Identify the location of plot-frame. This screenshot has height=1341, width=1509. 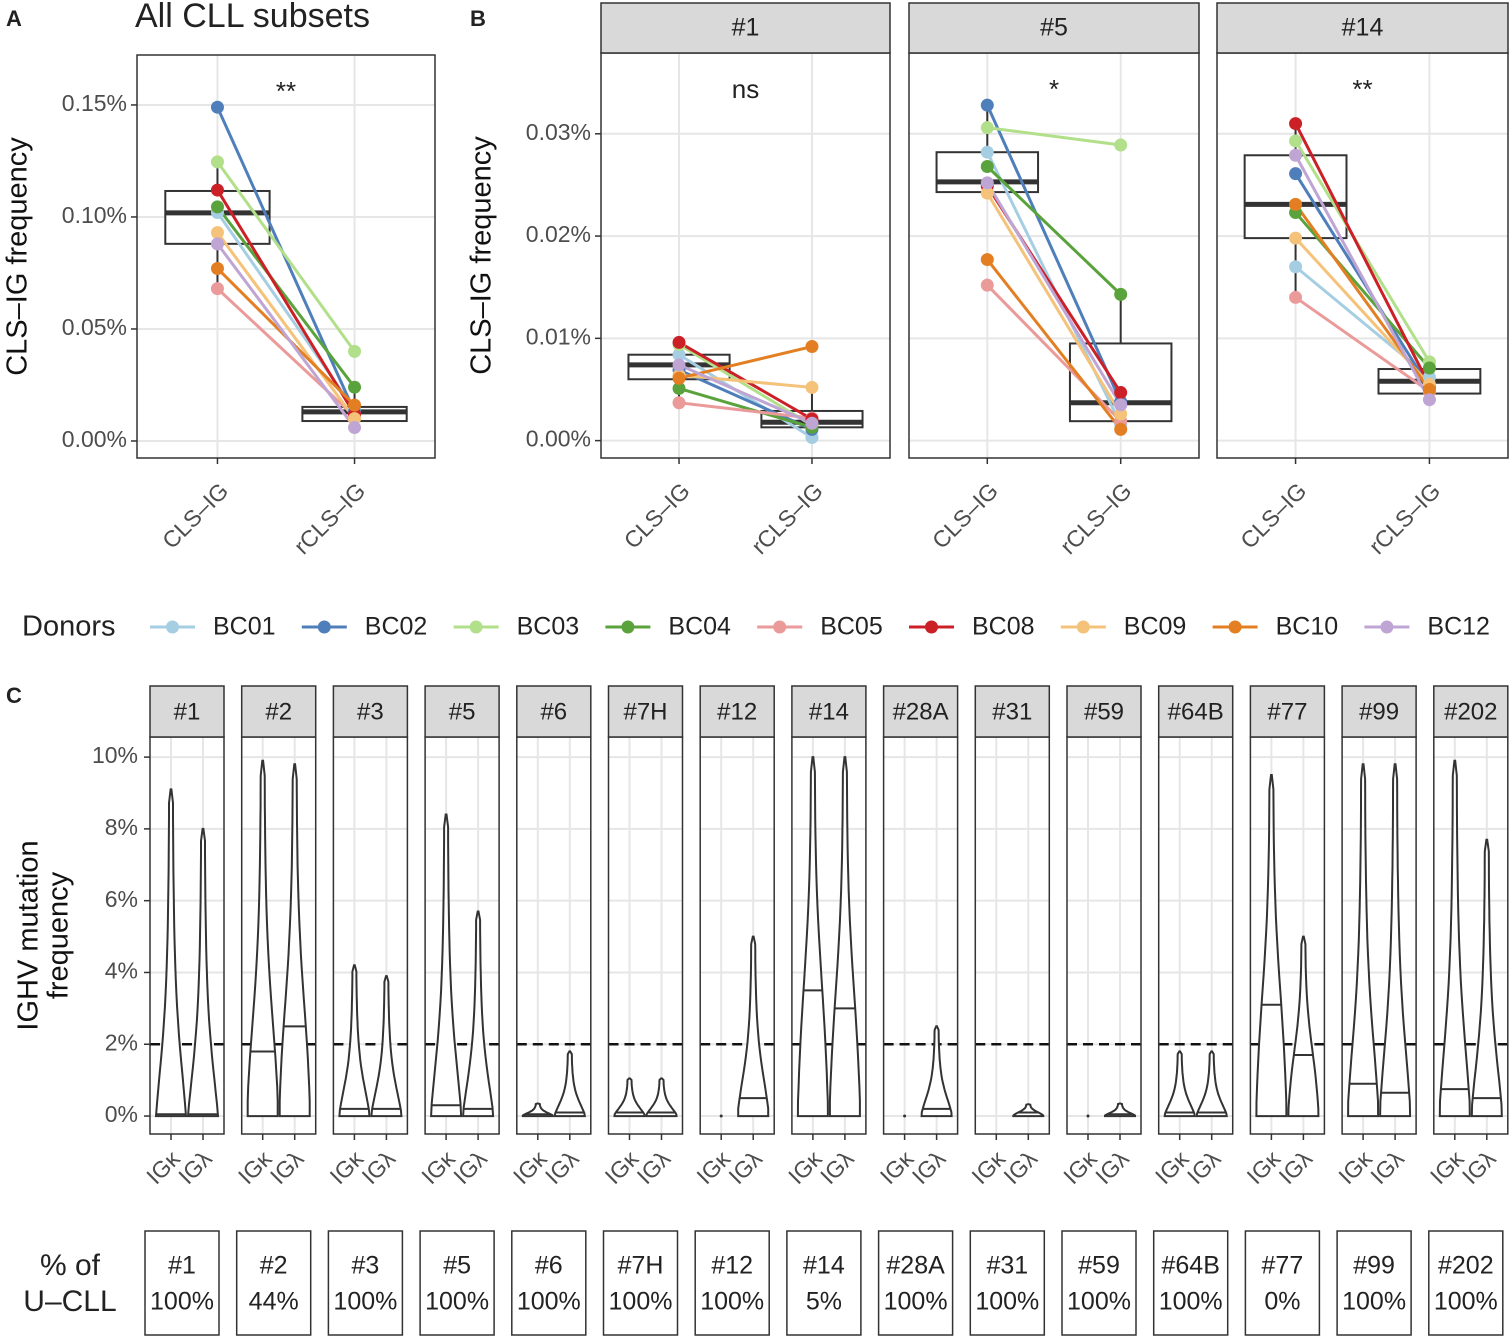
(286, 256).